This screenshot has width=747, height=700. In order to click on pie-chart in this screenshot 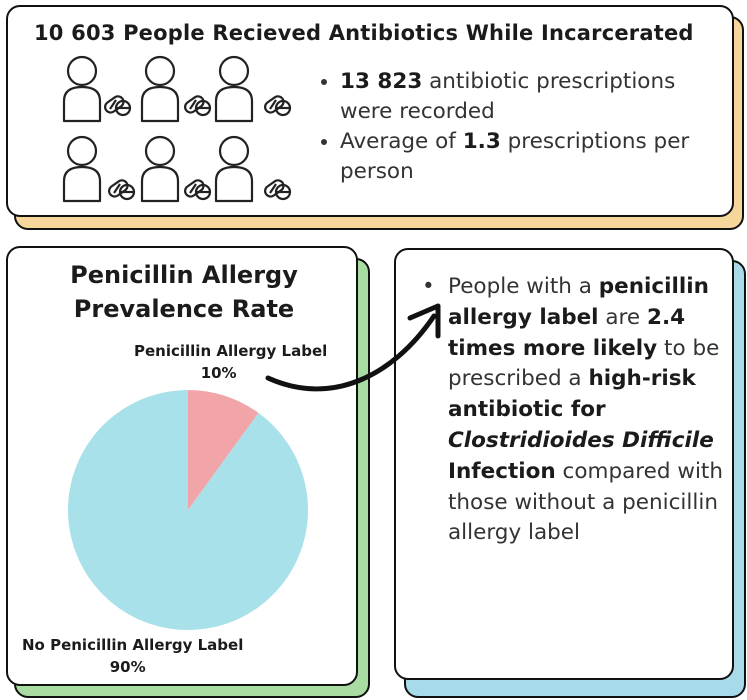, I will do `click(187, 510)`.